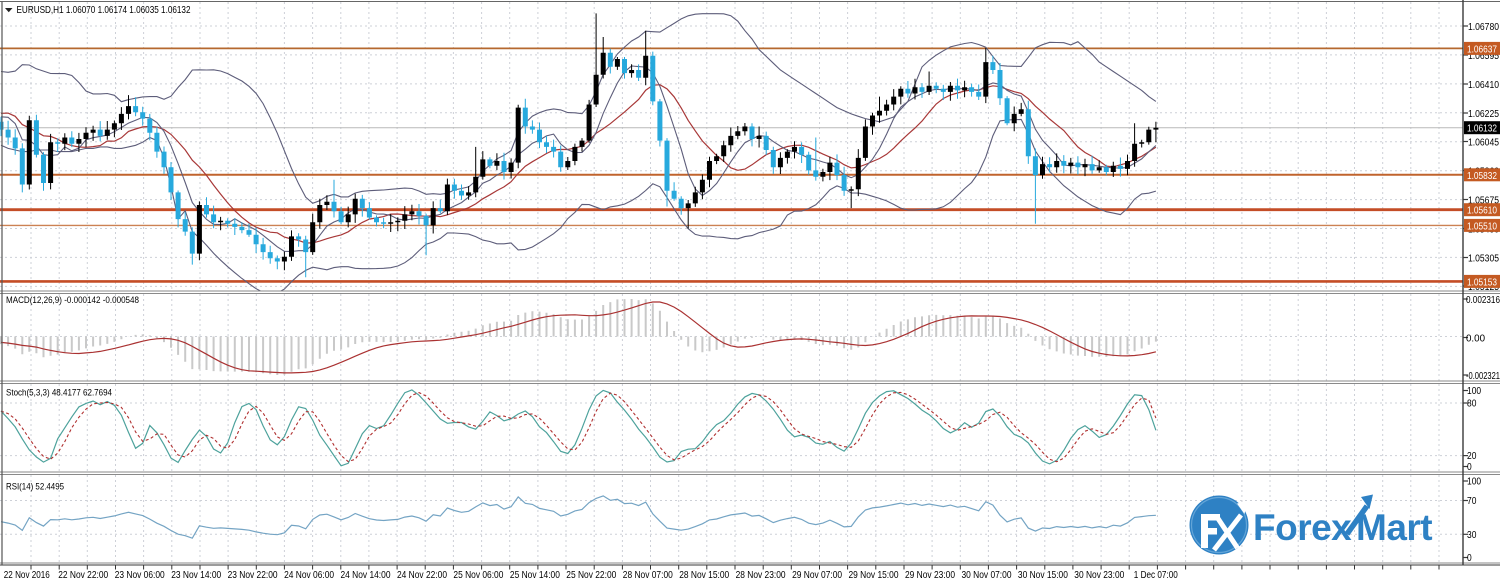 This screenshot has width=1500, height=585. What do you see at coordinates (987, 575) in the screenshot?
I see `svg-text: 30 Nov 07:00` at bounding box center [987, 575].